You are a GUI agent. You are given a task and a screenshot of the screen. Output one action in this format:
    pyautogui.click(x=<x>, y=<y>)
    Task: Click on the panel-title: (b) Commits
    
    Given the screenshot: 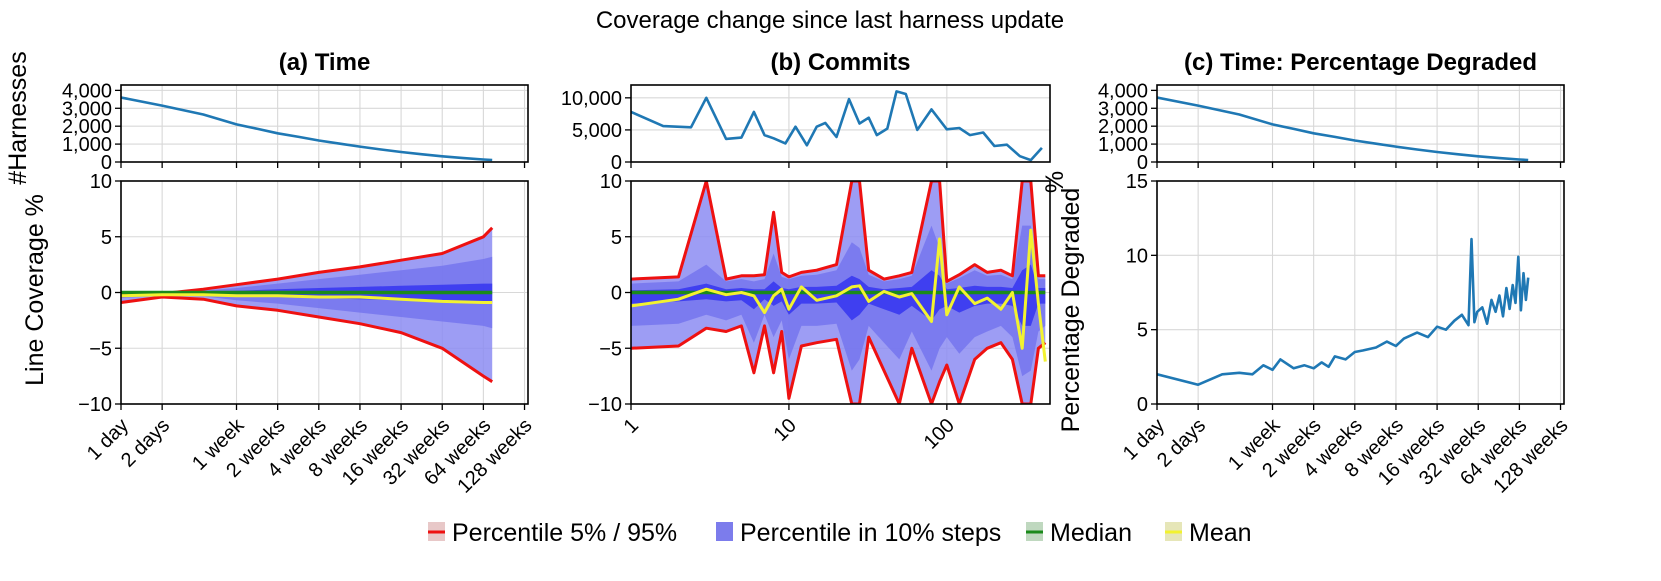 What is the action you would take?
    pyautogui.click(x=841, y=62)
    